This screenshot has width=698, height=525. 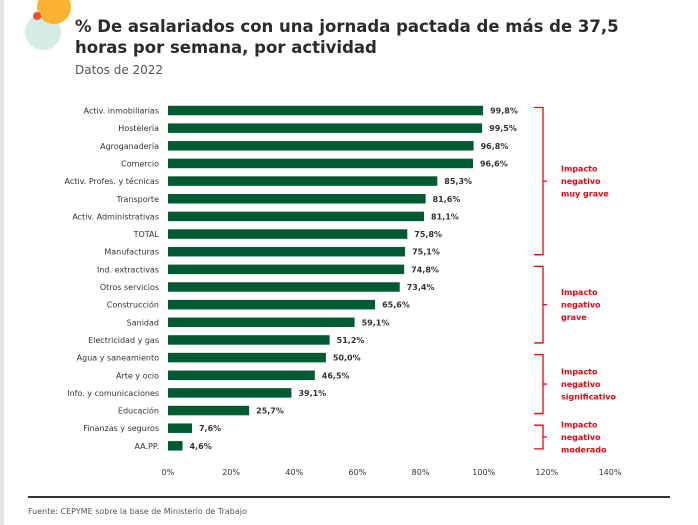 What do you see at coordinates (146, 446) in the screenshot?
I see `category-label: AA.PP.` at bounding box center [146, 446].